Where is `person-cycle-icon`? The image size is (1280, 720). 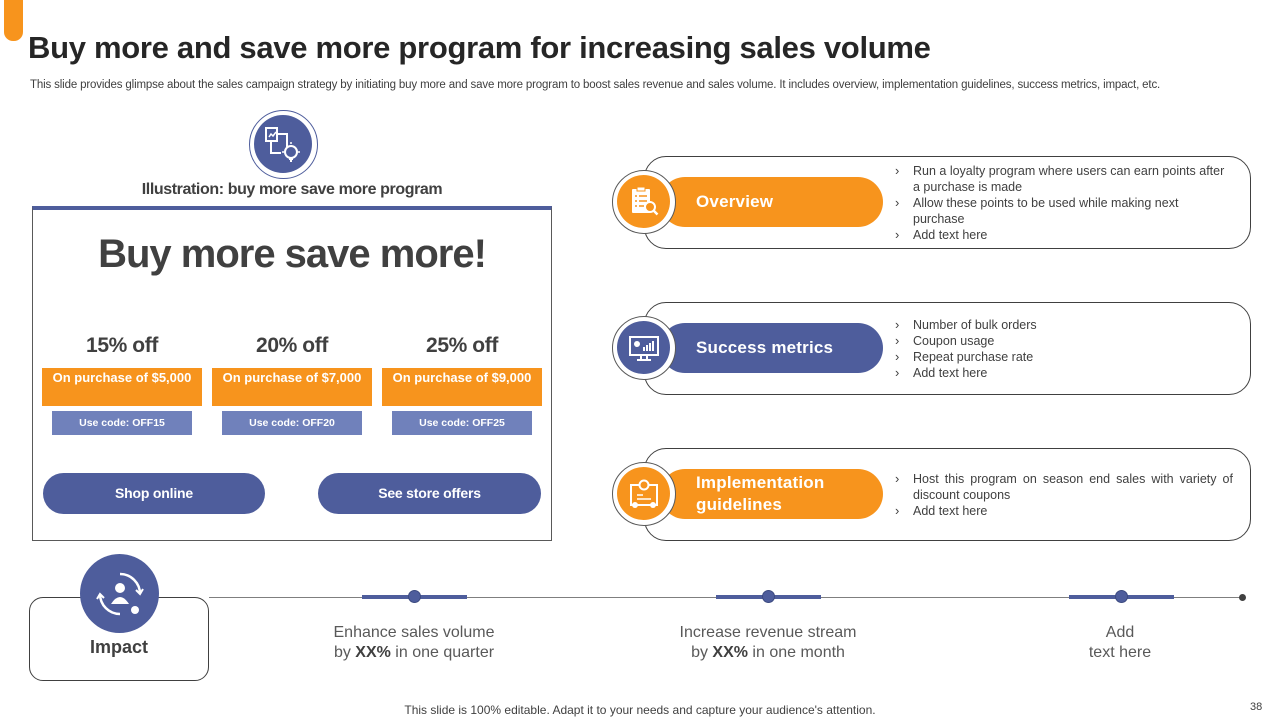
person-cycle-icon is located at coordinates (119, 593).